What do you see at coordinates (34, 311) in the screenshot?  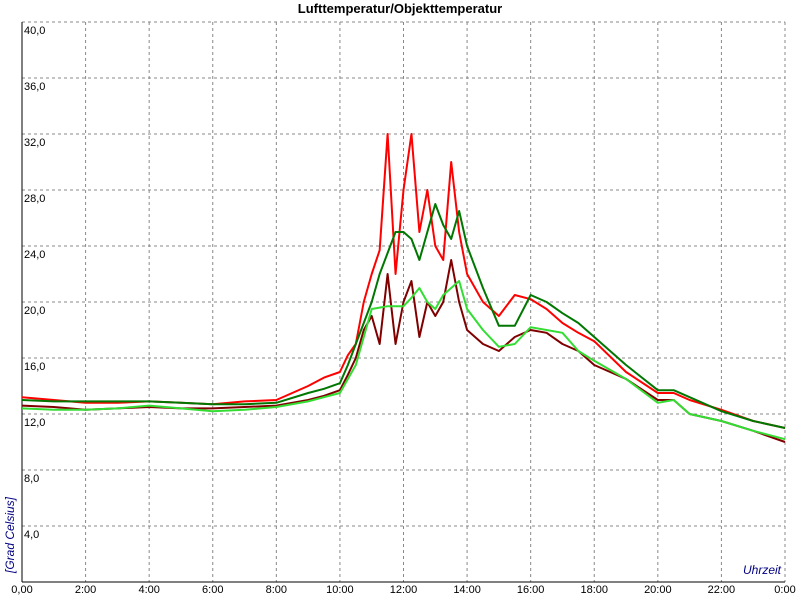 I see `y-tick-label: 20,0` at bounding box center [34, 311].